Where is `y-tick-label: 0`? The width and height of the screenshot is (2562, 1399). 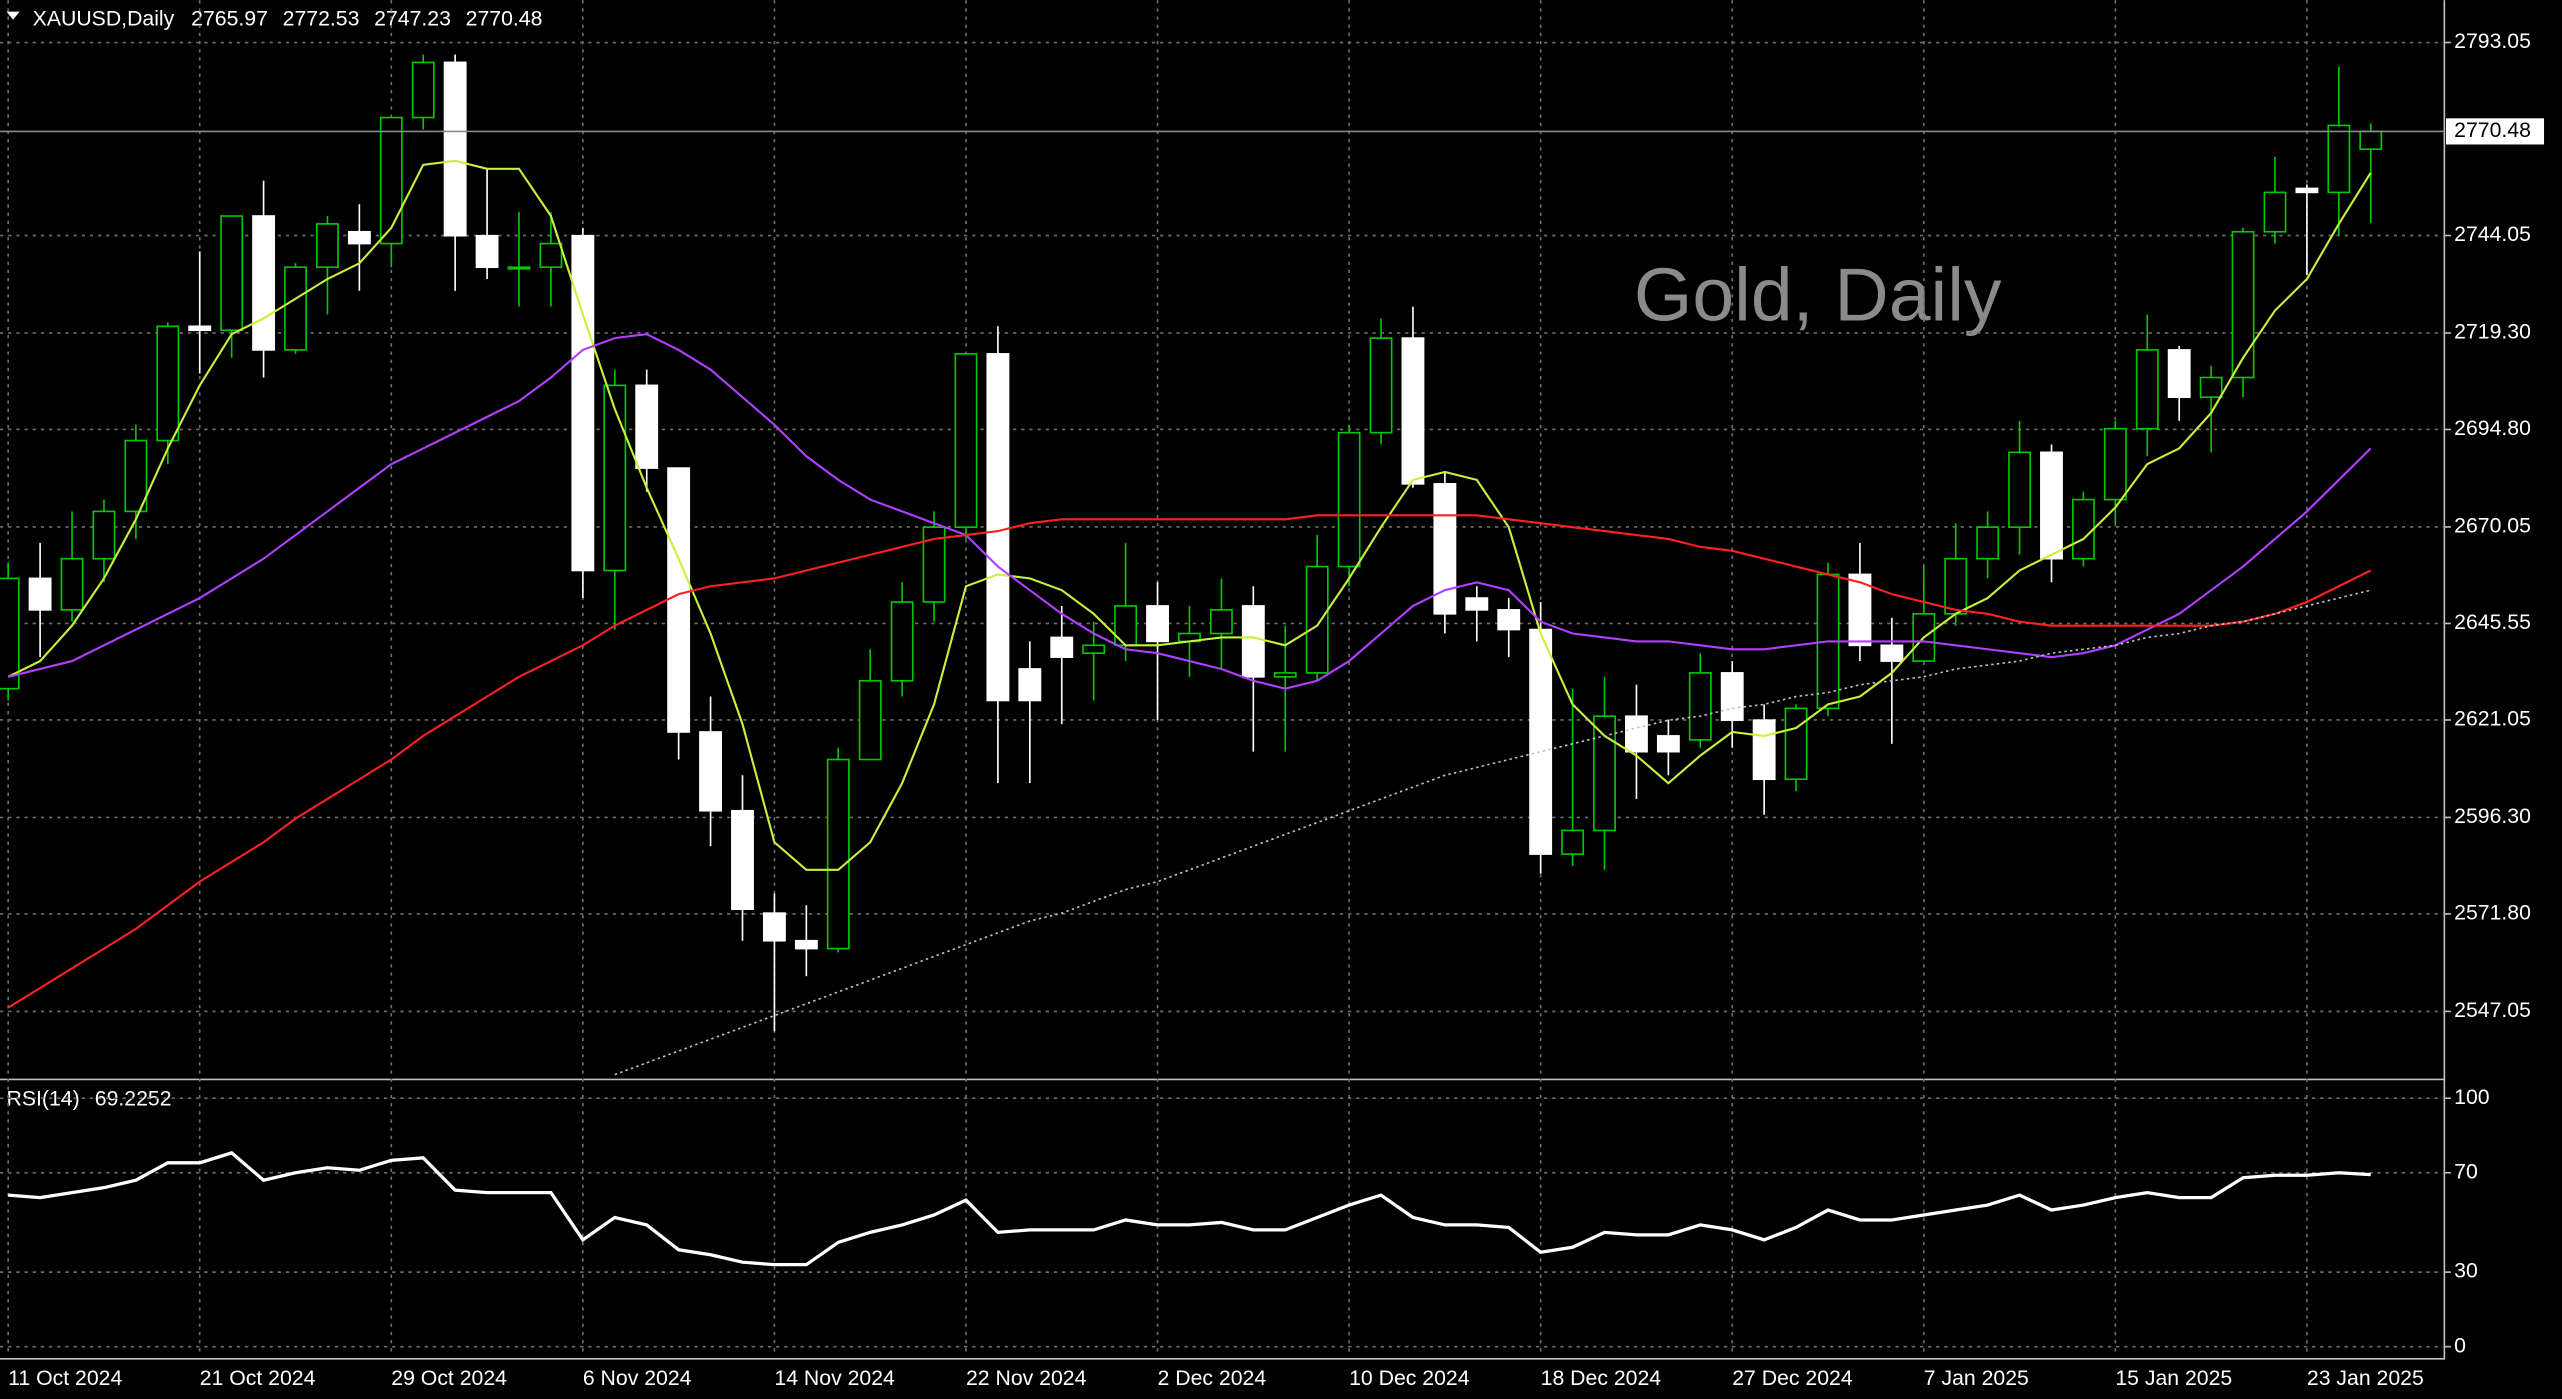 y-tick-label: 0 is located at coordinates (2460, 1345).